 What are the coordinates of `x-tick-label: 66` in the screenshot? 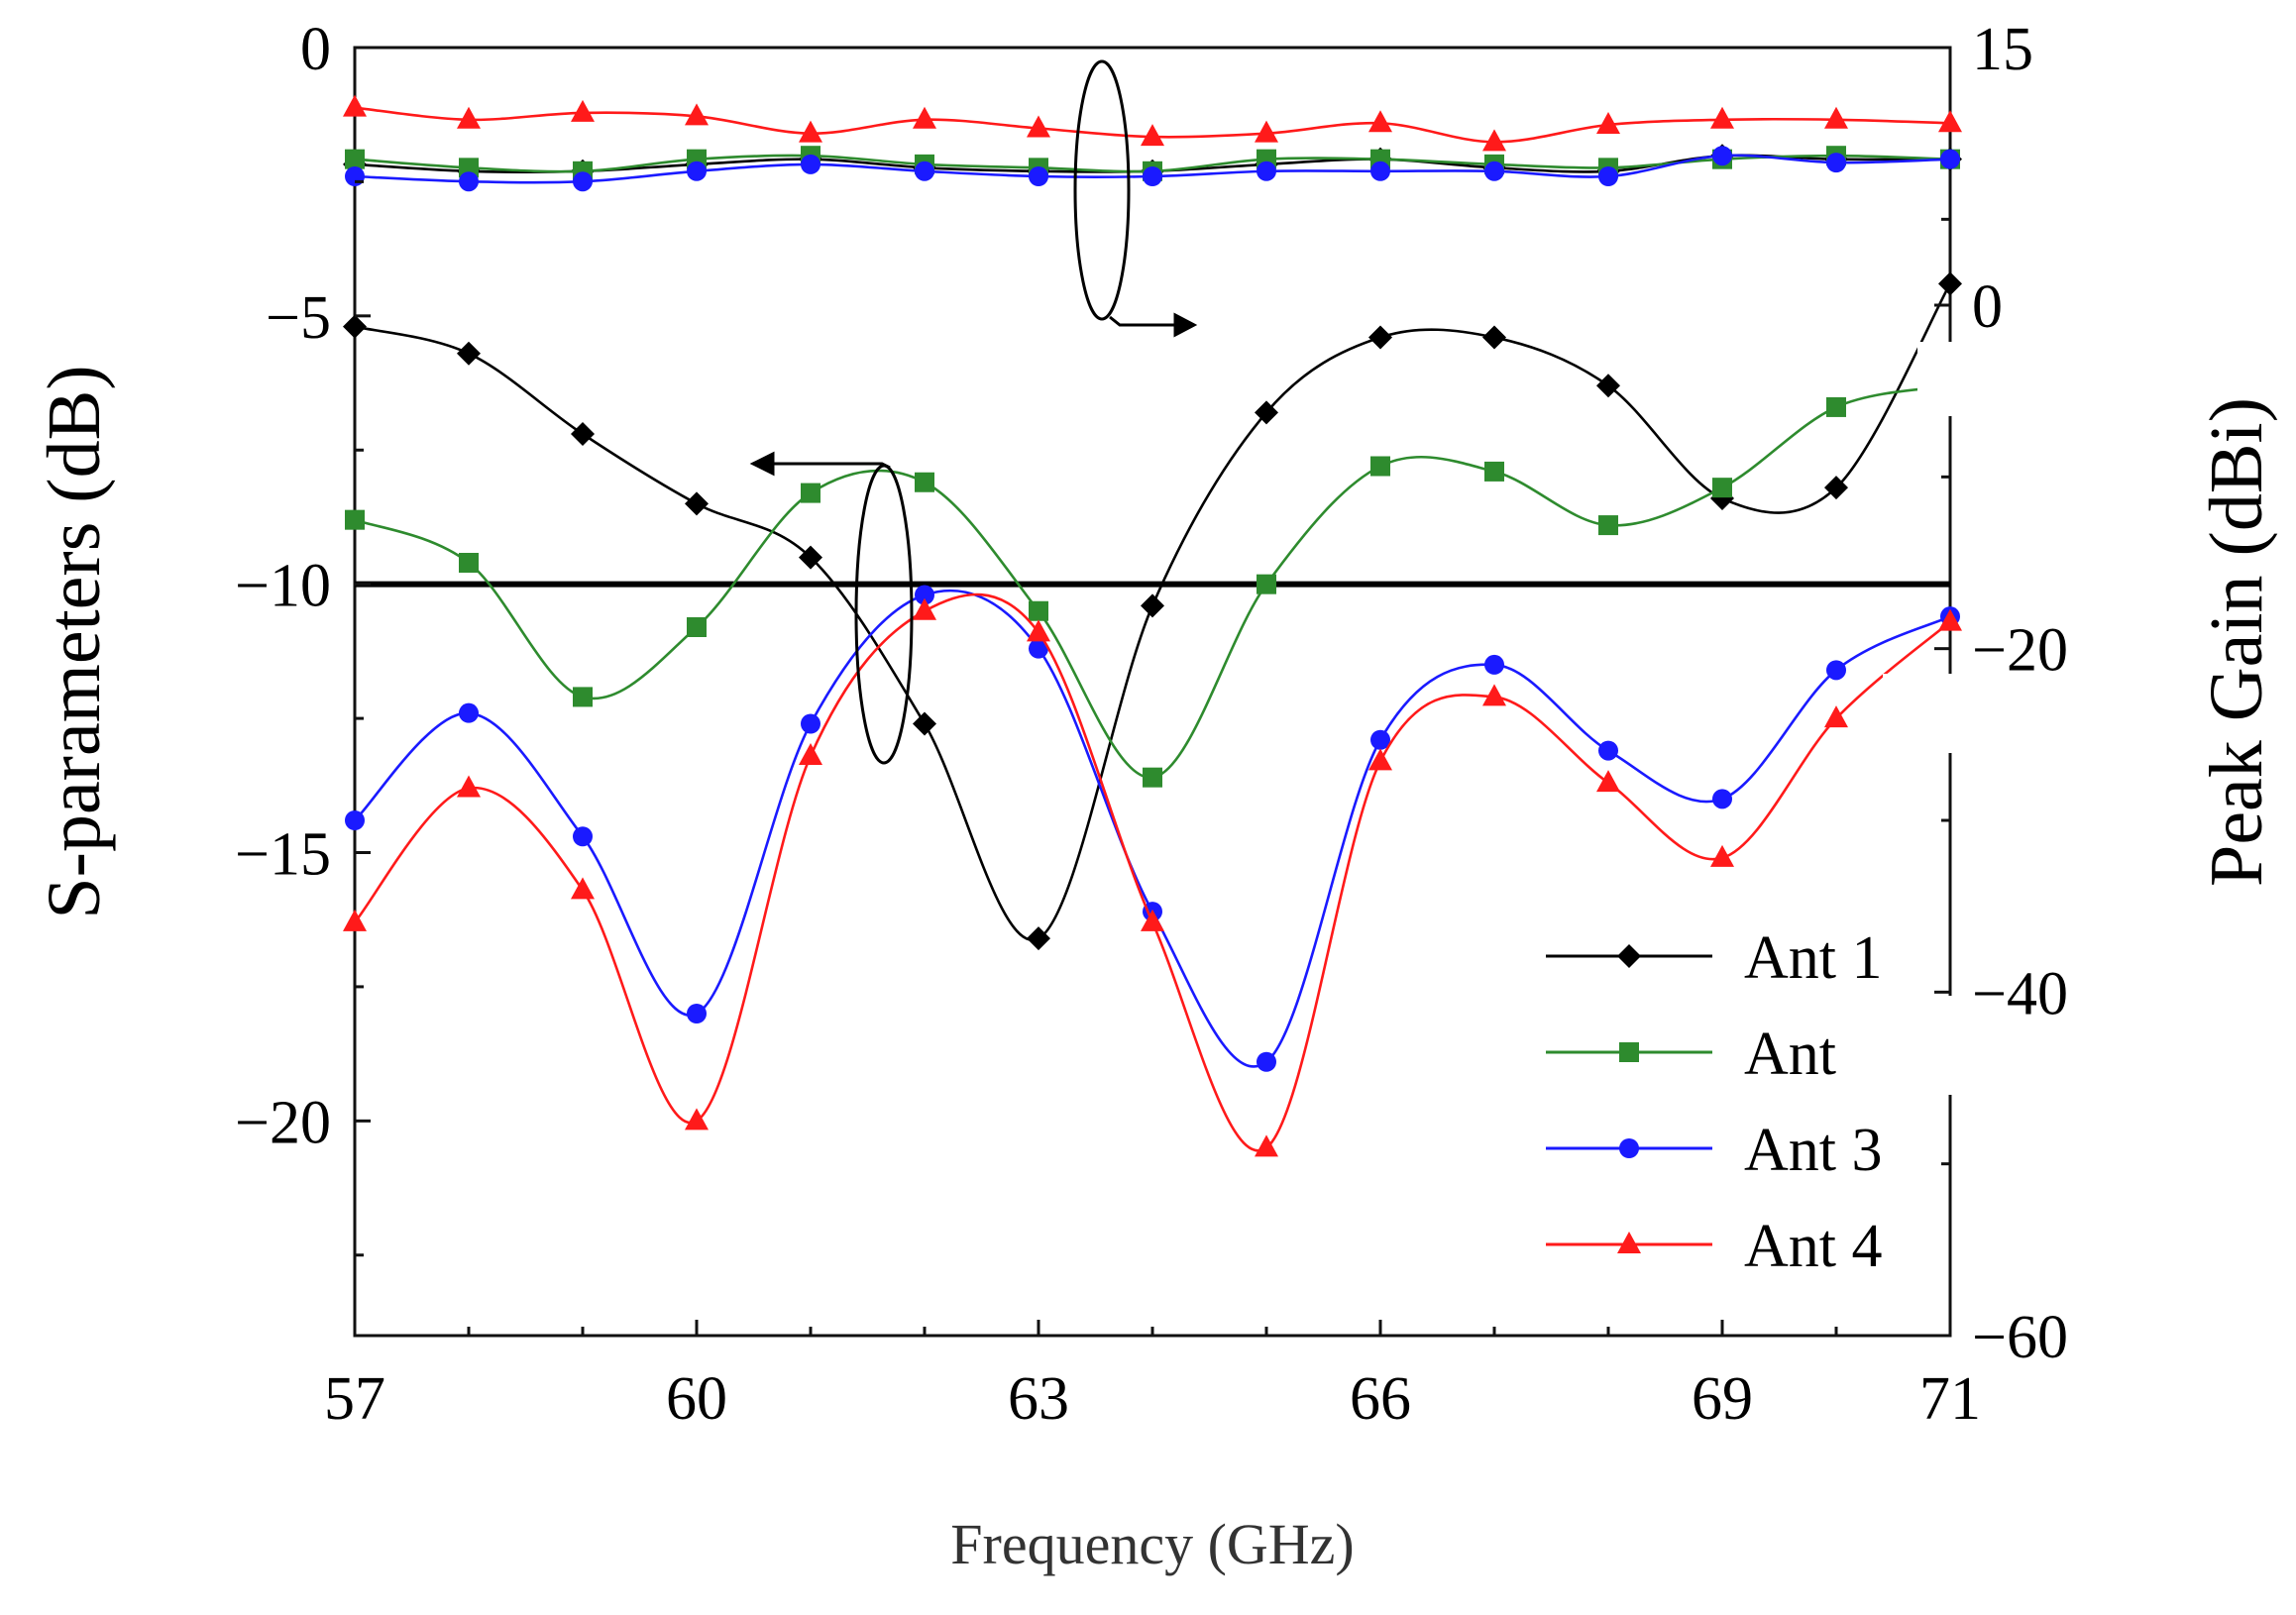 It's located at (1380, 1399).